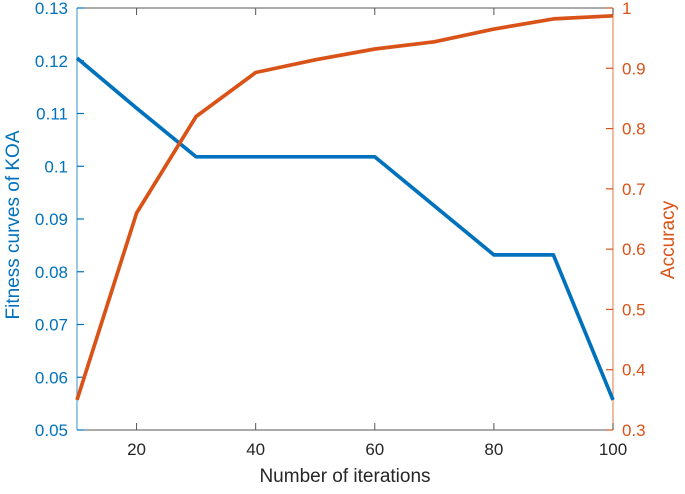  I want to click on right-y-tick-label: 0.4, so click(634, 370).